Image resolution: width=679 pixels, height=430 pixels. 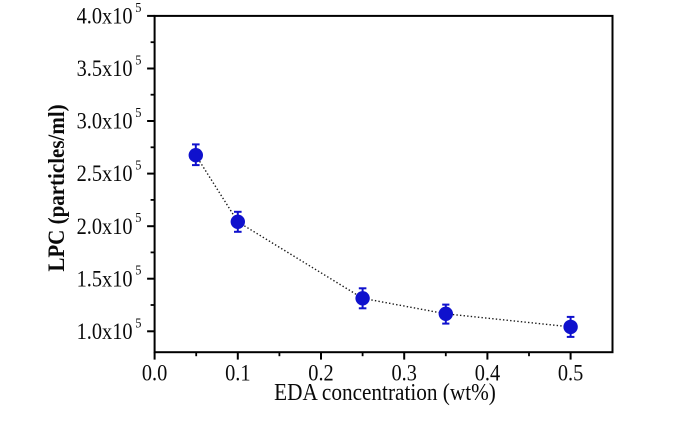 I want to click on svg-text: LPC (particles/ml), so click(x=56, y=187).